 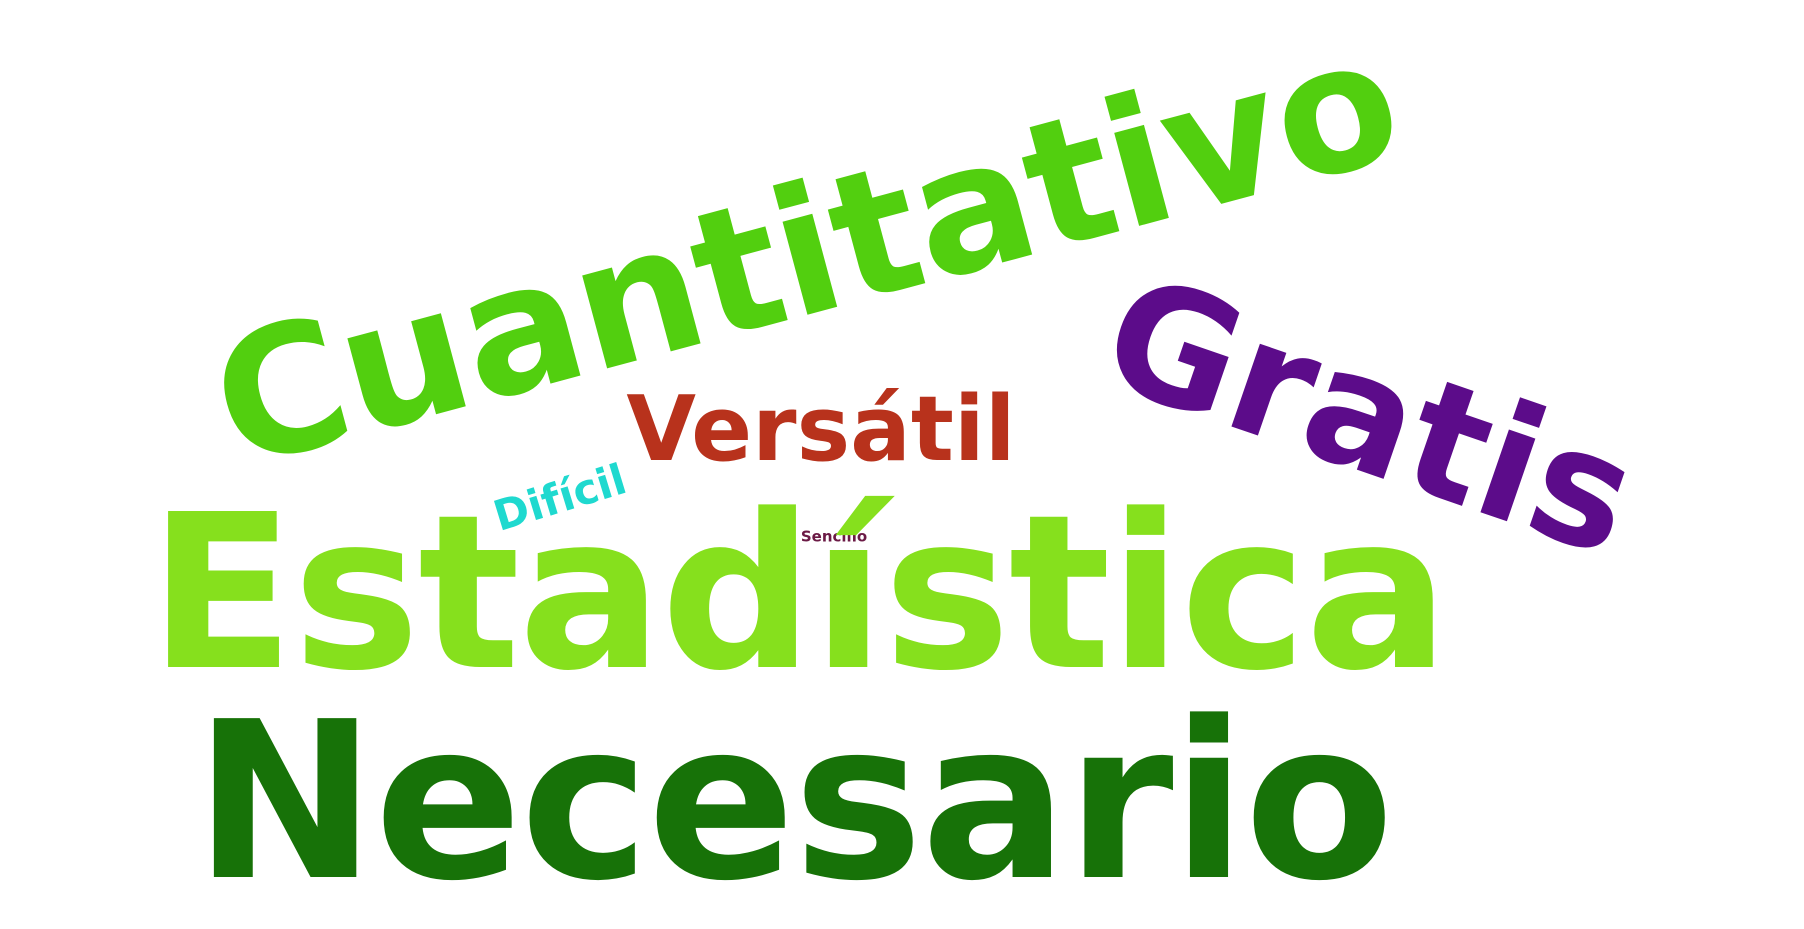 I want to click on word-sencillo: Sencillo, so click(x=834, y=536).